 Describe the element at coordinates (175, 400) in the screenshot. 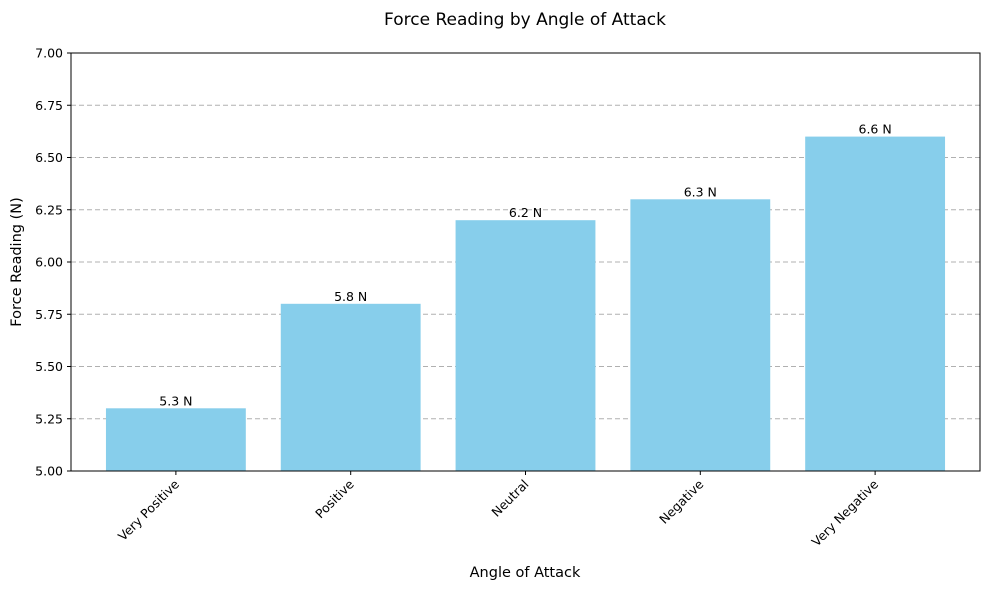

I see `bar-value-label: 5.3 N` at that location.